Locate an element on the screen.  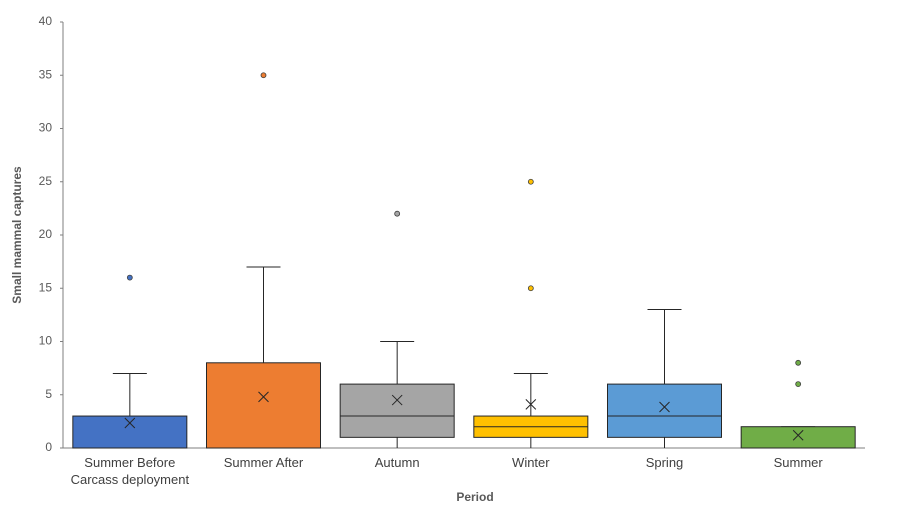
x-tick-label: Spring is located at coordinates (664, 462).